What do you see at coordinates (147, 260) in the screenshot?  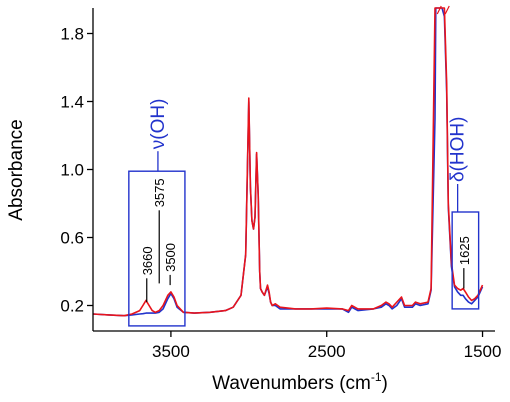 I see `peak-label: 3660` at bounding box center [147, 260].